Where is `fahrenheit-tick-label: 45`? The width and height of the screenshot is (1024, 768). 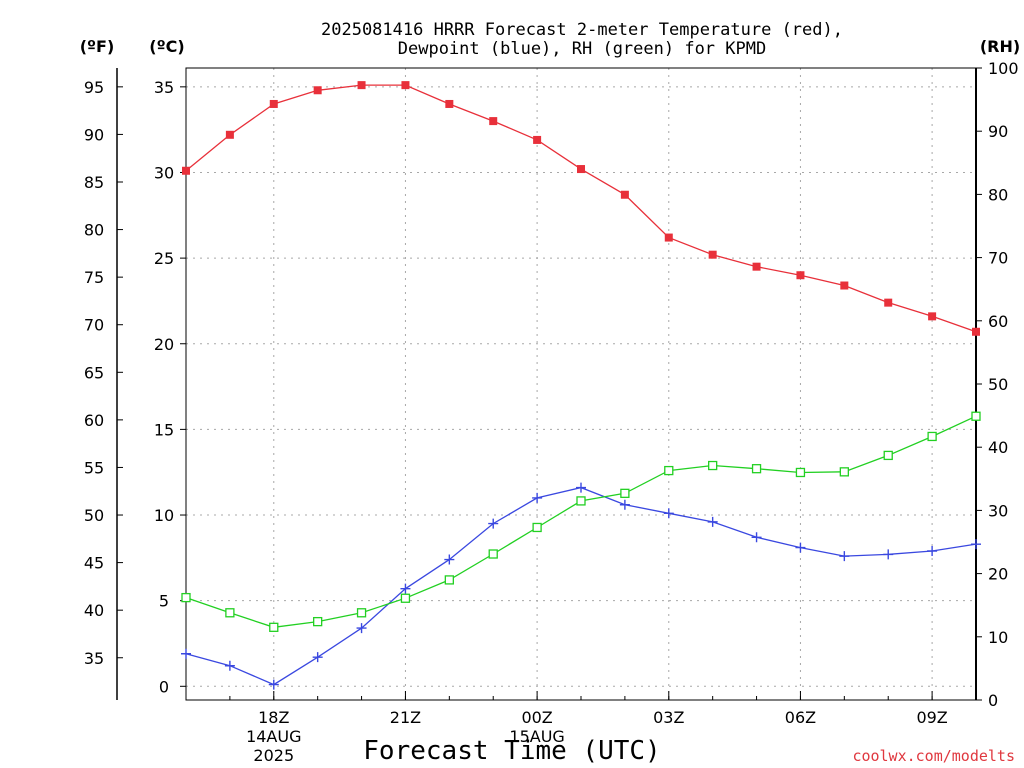 fahrenheit-tick-label: 45 is located at coordinates (94, 563).